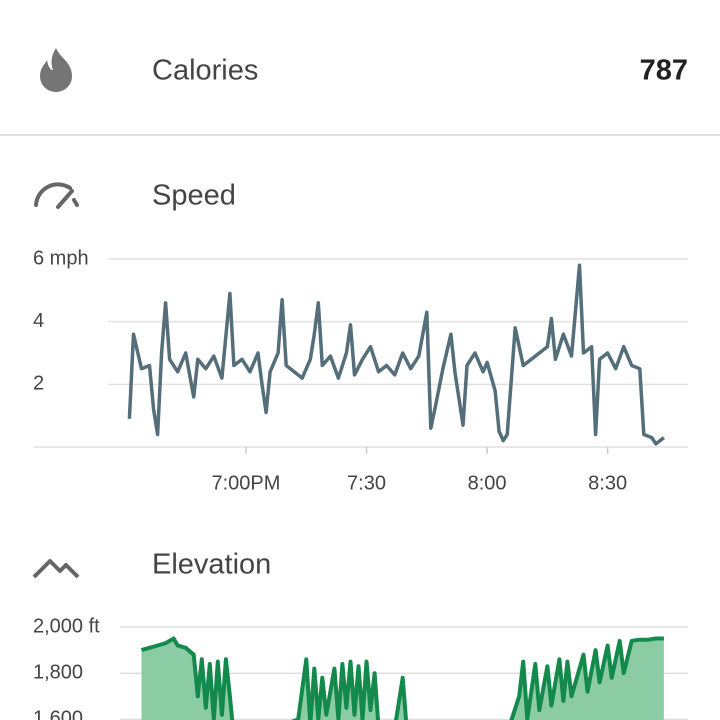 The image size is (720, 720). I want to click on calories-value: 787, so click(664, 71).